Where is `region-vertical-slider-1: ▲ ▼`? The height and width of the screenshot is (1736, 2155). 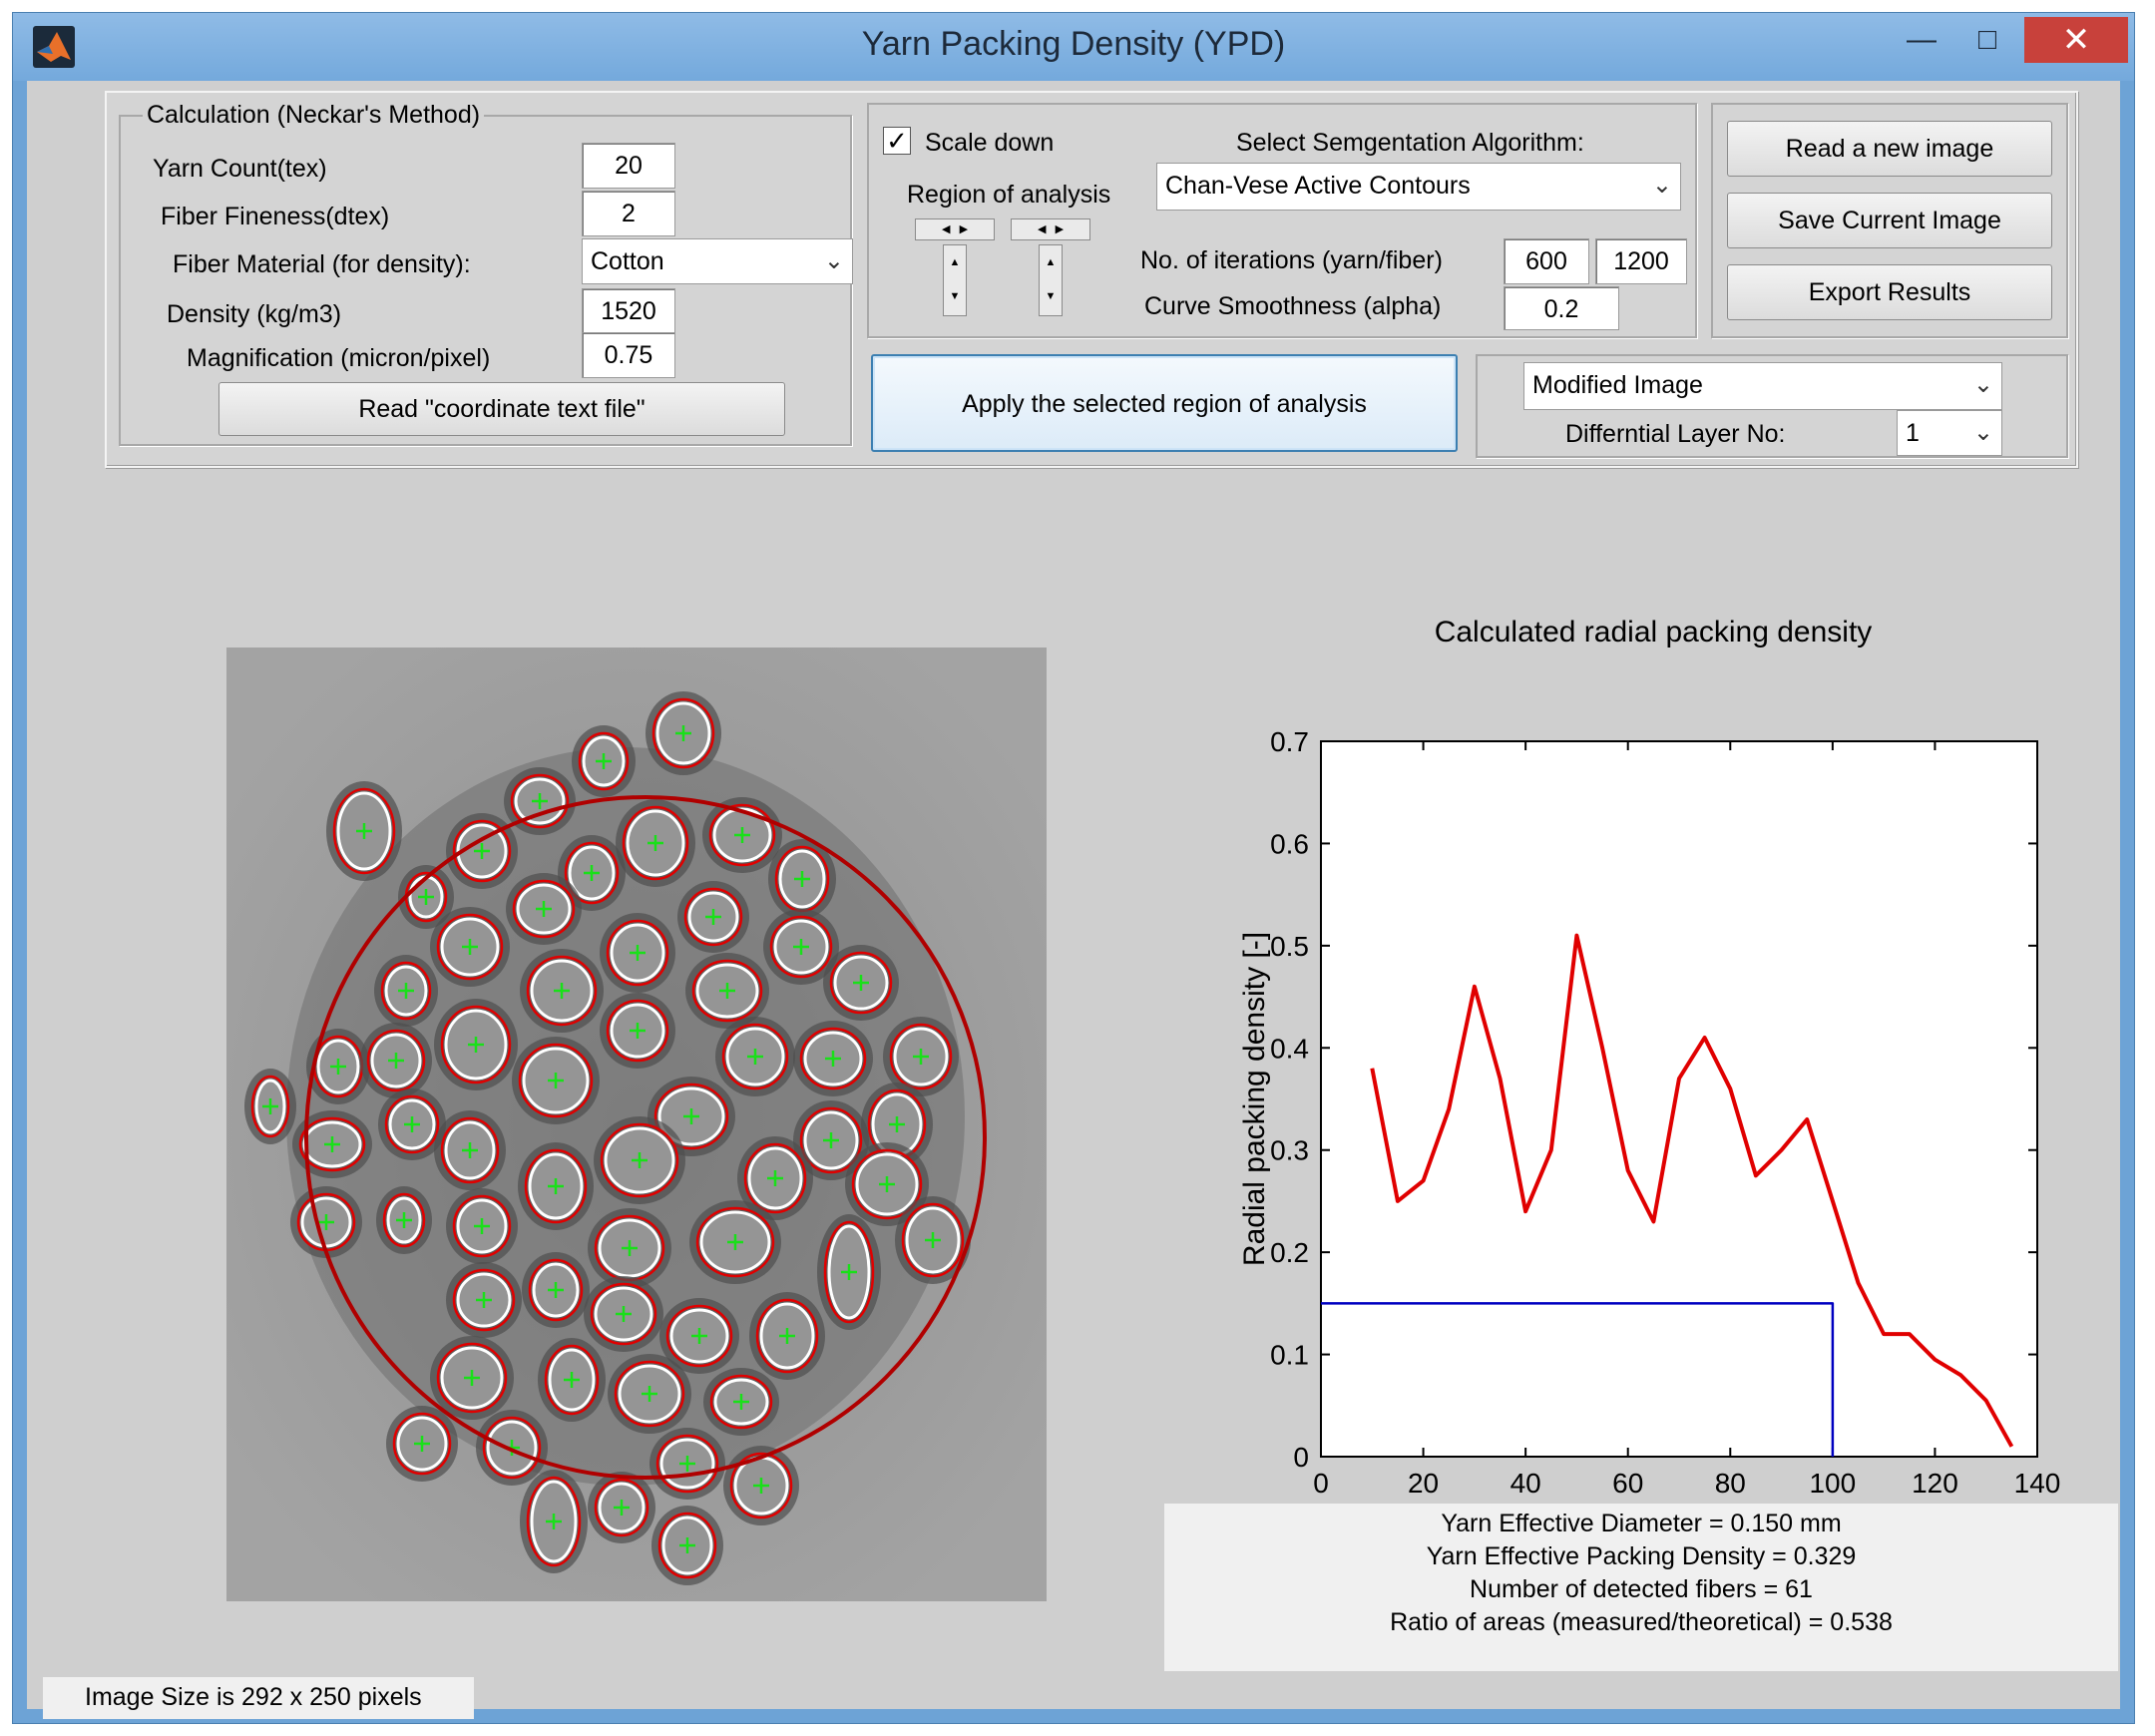
region-vertical-slider-1: ▲ ▼ is located at coordinates (955, 280).